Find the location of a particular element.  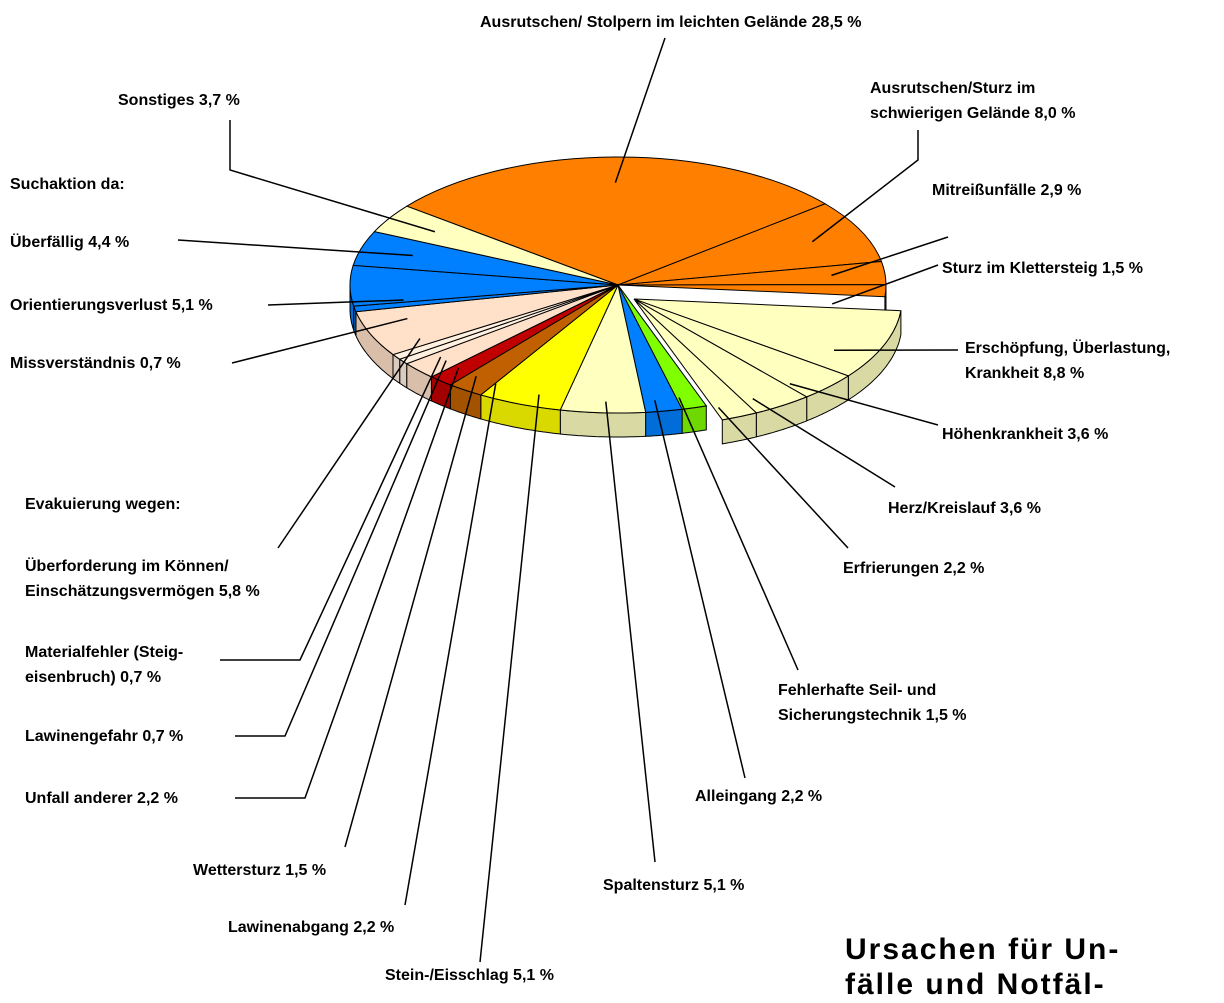

slice-label: Alleingang 2,2 % is located at coordinates (758, 796).